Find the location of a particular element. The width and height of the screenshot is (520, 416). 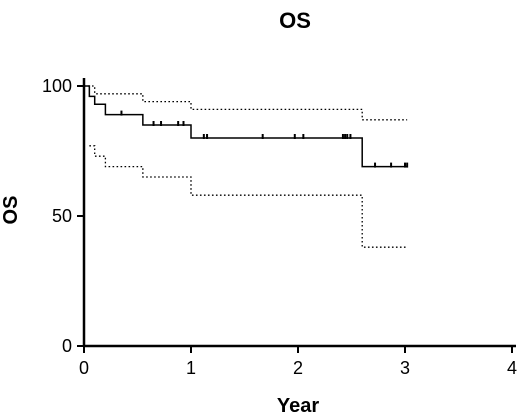

y-axis-ticks: 0 50 100 is located at coordinates (63, 216).